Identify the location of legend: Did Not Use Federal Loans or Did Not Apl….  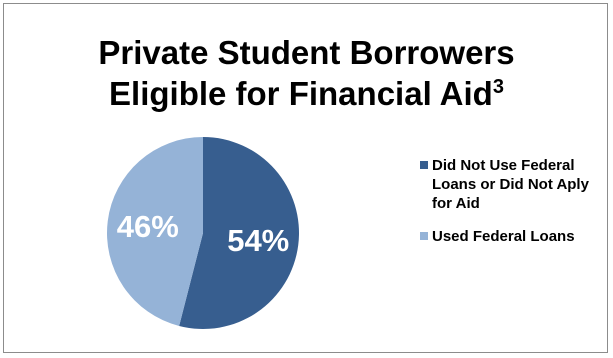
(512, 201).